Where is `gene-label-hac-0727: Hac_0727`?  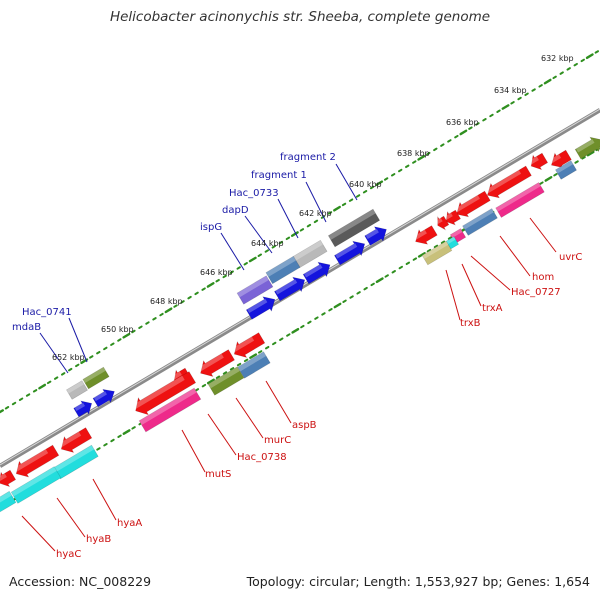 gene-label-hac-0727: Hac_0727 is located at coordinates (536, 292).